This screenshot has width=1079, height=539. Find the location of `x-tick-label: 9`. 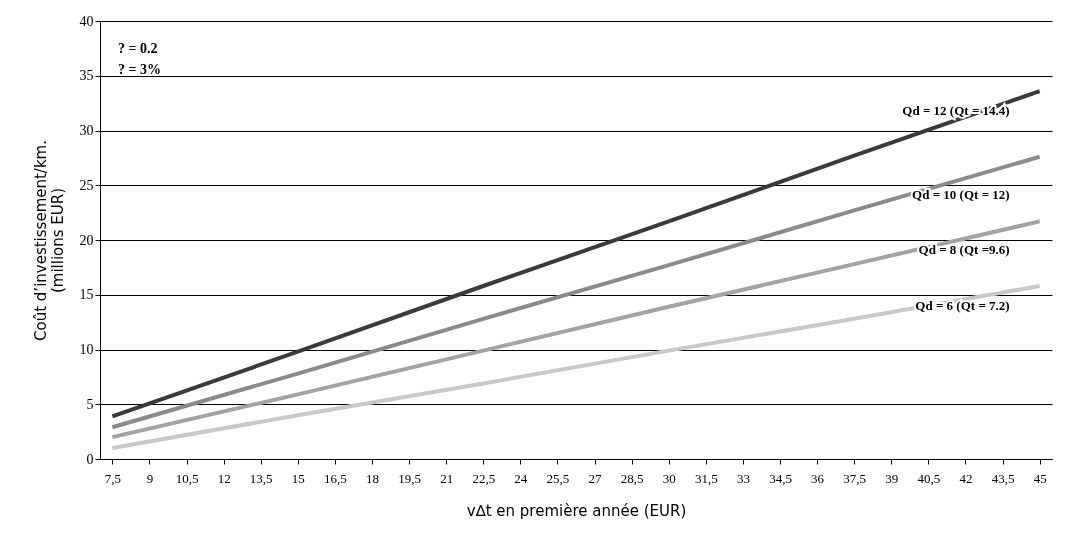

x-tick-label: 9 is located at coordinates (150, 478).